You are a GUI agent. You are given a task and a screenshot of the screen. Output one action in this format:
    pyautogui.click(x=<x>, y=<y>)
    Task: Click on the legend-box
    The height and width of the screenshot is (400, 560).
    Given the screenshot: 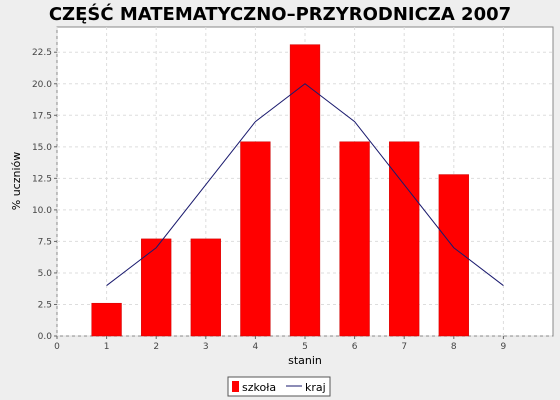 What is the action you would take?
    pyautogui.click(x=279, y=386)
    